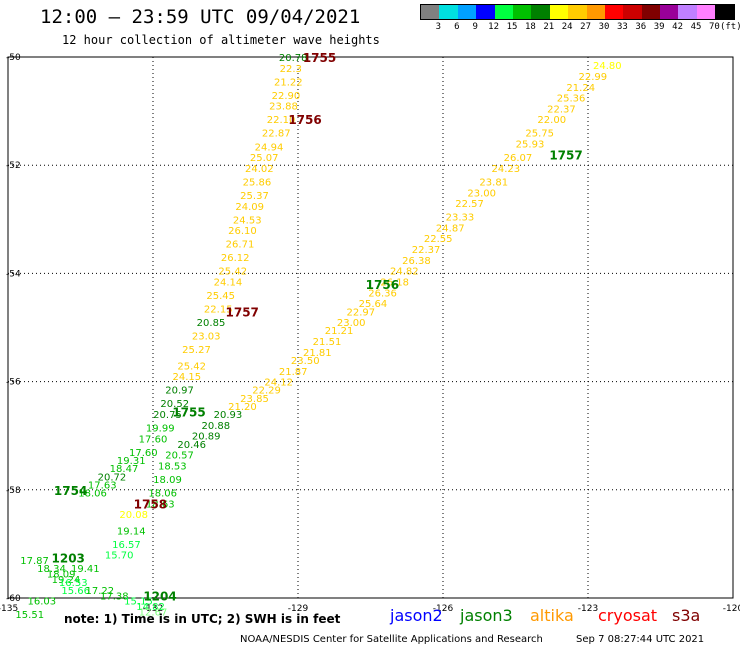  Describe the element at coordinates (382, 293) in the screenshot. I see `wave-height-value: 26.36` at that location.